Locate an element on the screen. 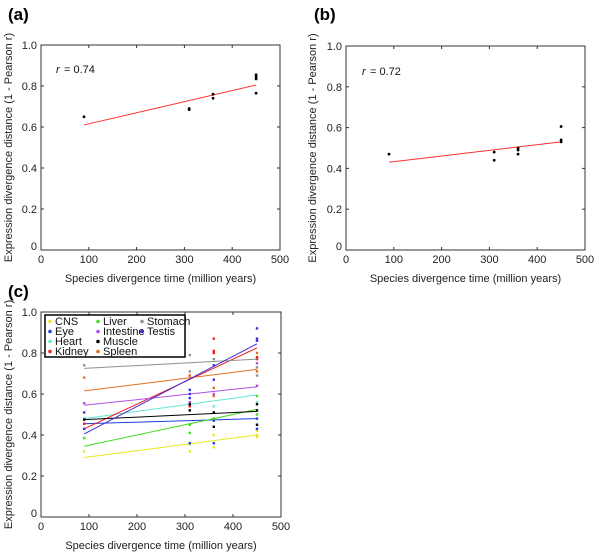 The width and height of the screenshot is (600, 560). series-testis is located at coordinates (171, 381).